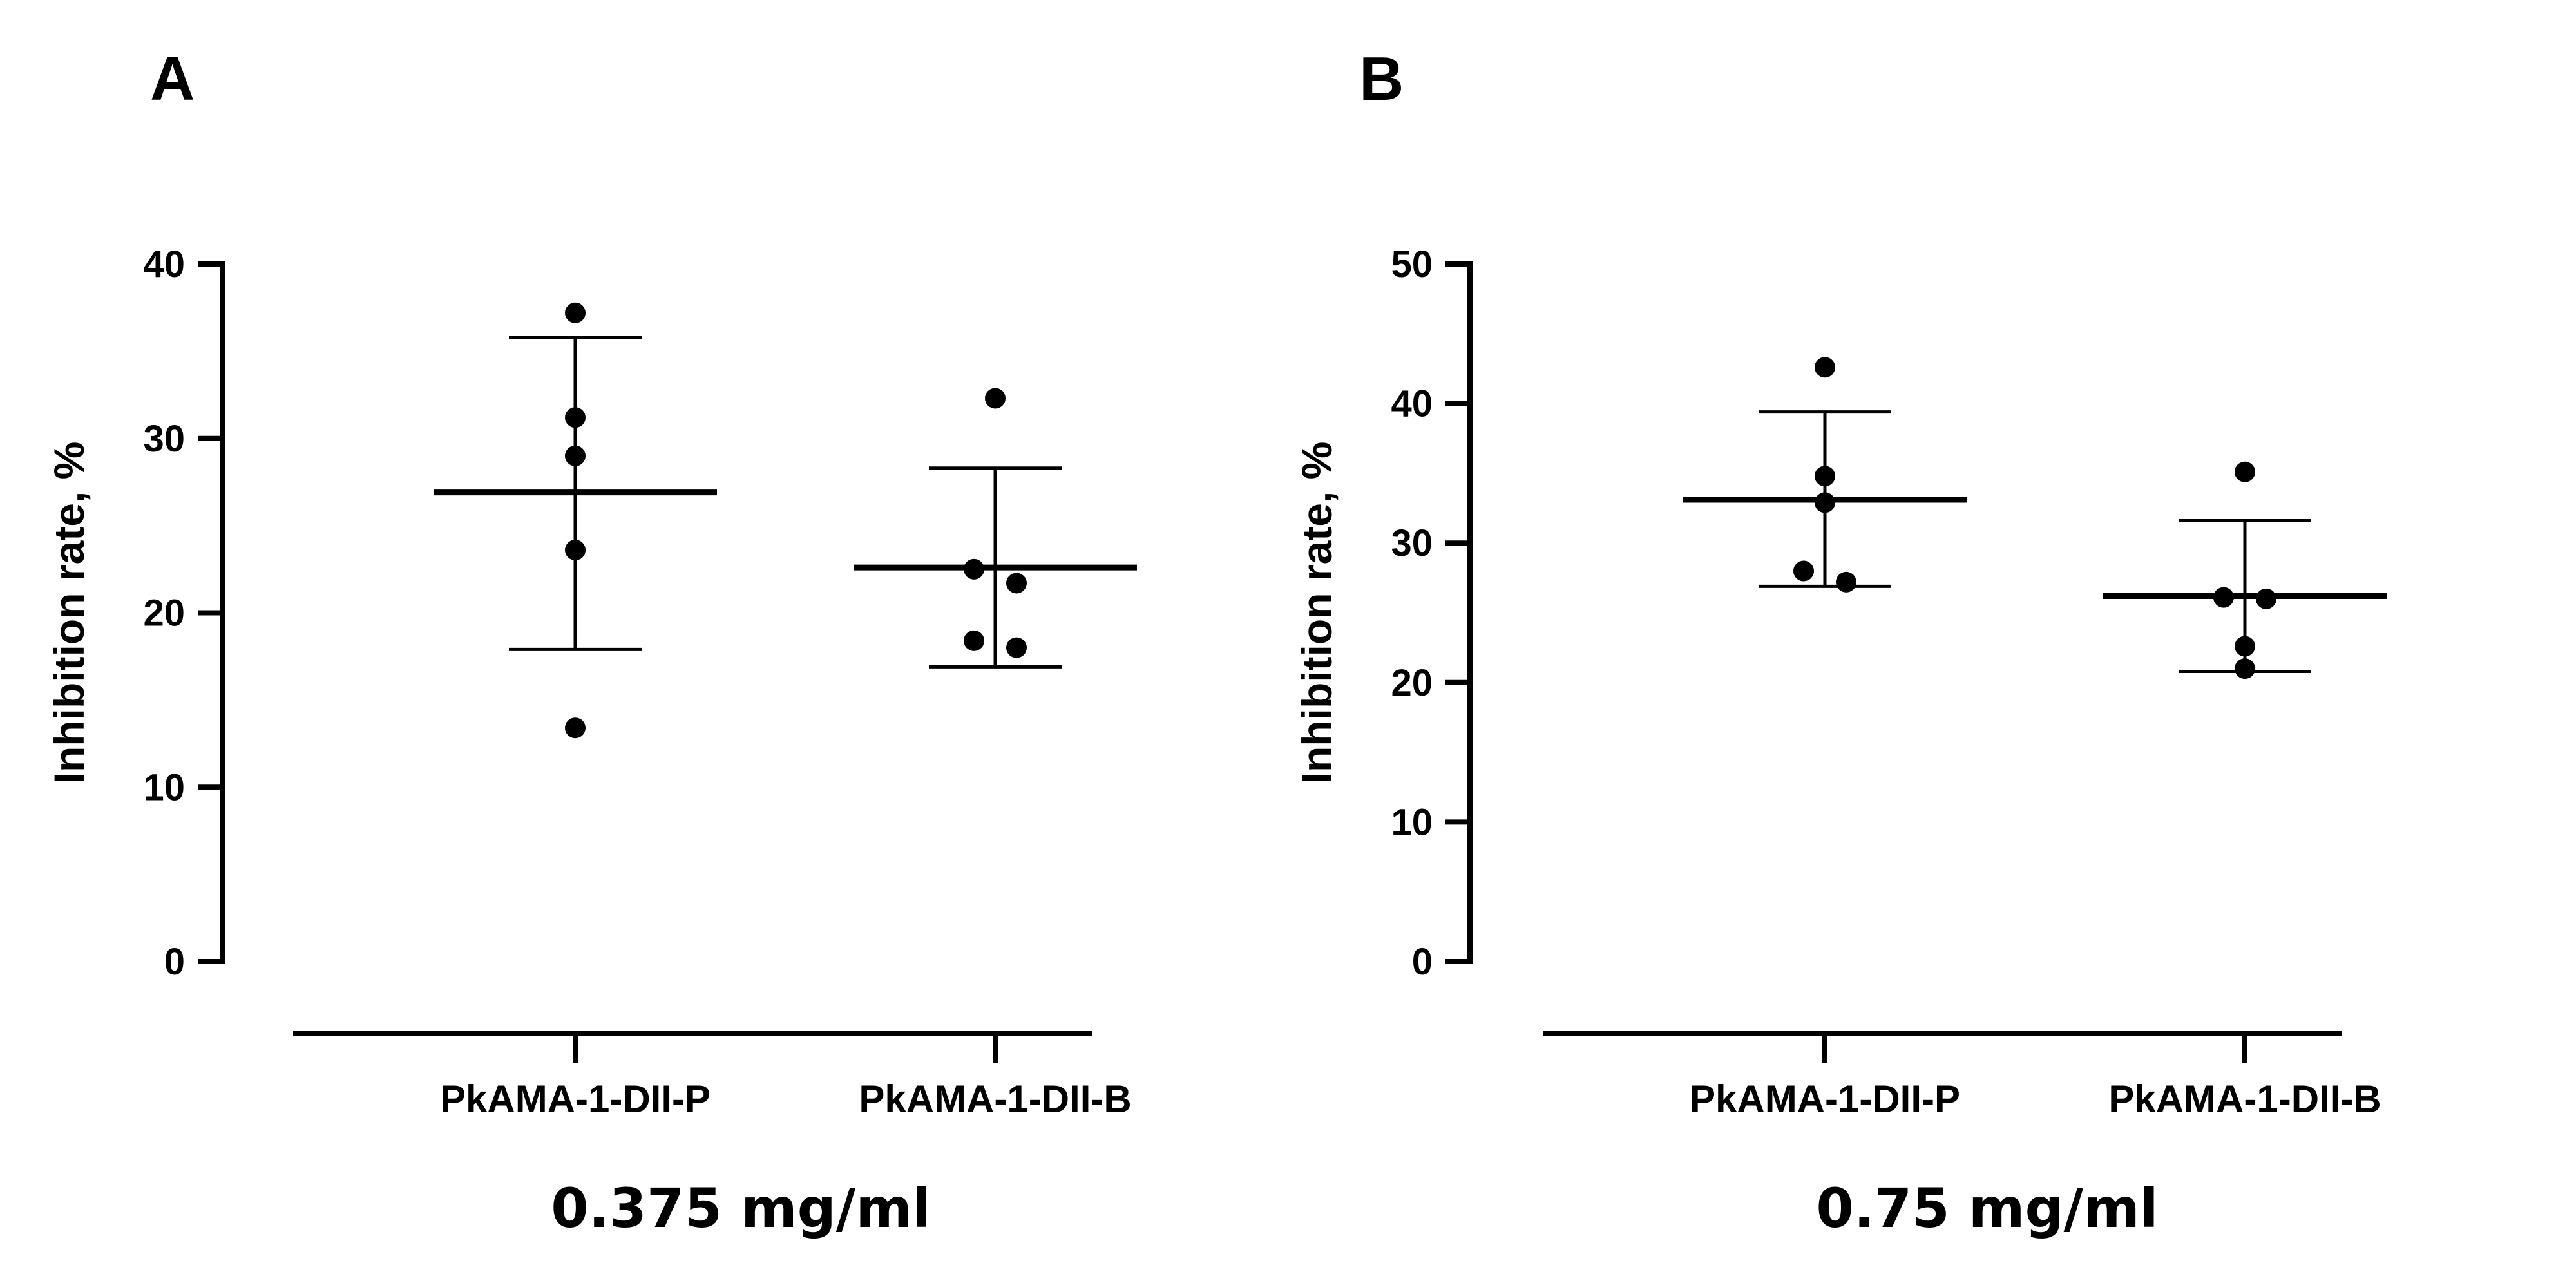 The height and width of the screenshot is (1272, 2576). What do you see at coordinates (741, 1208) in the screenshot?
I see `x-axis-label: 0.375 mg/ml` at bounding box center [741, 1208].